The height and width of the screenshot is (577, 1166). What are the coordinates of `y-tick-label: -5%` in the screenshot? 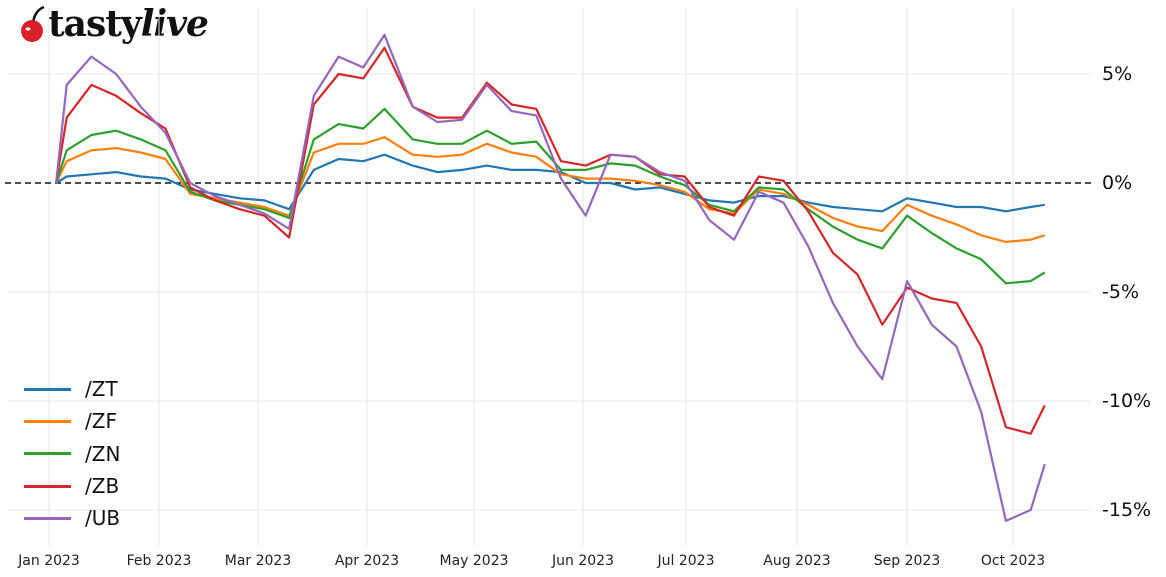 It's located at (1120, 292).